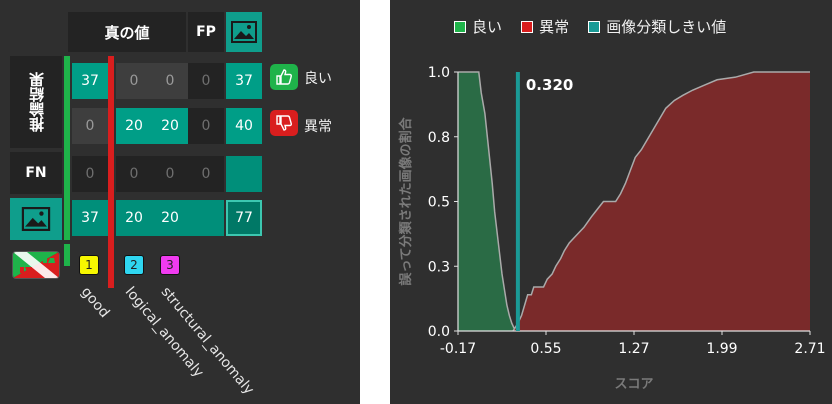  I want to click on cell-r2-total: 40, so click(244, 126).